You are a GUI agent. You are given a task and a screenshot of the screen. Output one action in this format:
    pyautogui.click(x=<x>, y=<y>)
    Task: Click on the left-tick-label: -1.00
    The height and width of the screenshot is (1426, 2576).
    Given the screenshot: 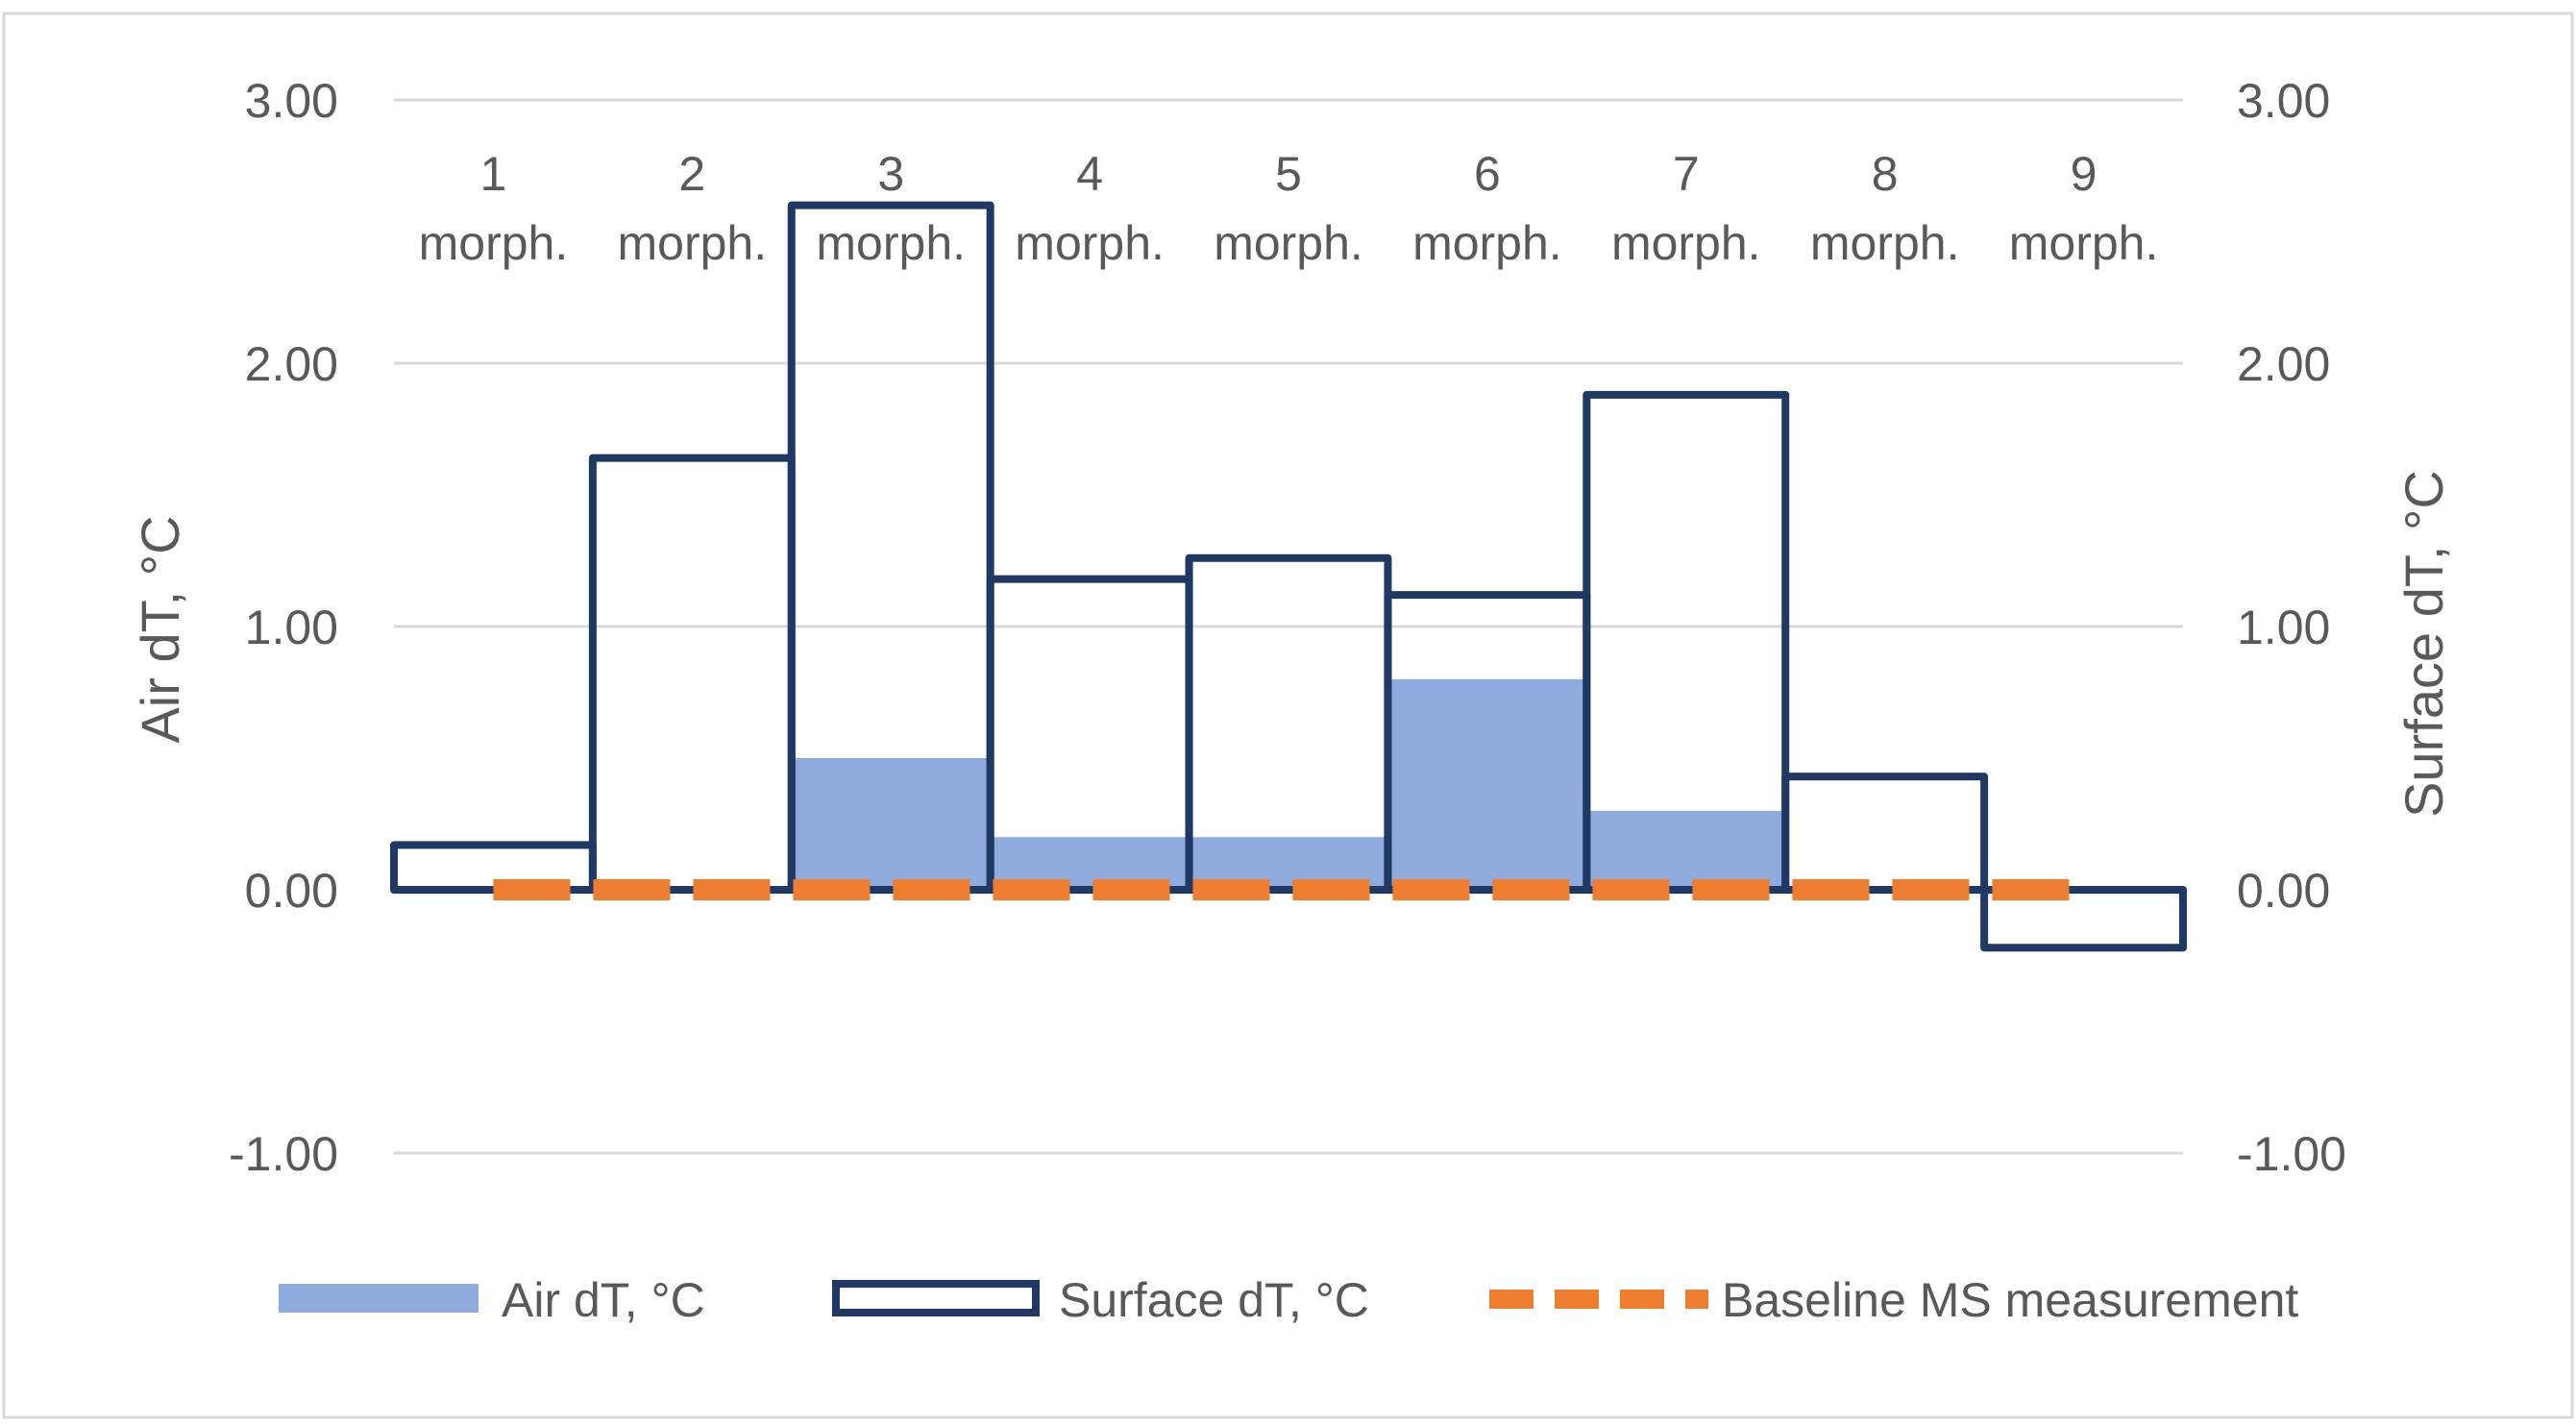 What is the action you would take?
    pyautogui.click(x=283, y=1154)
    